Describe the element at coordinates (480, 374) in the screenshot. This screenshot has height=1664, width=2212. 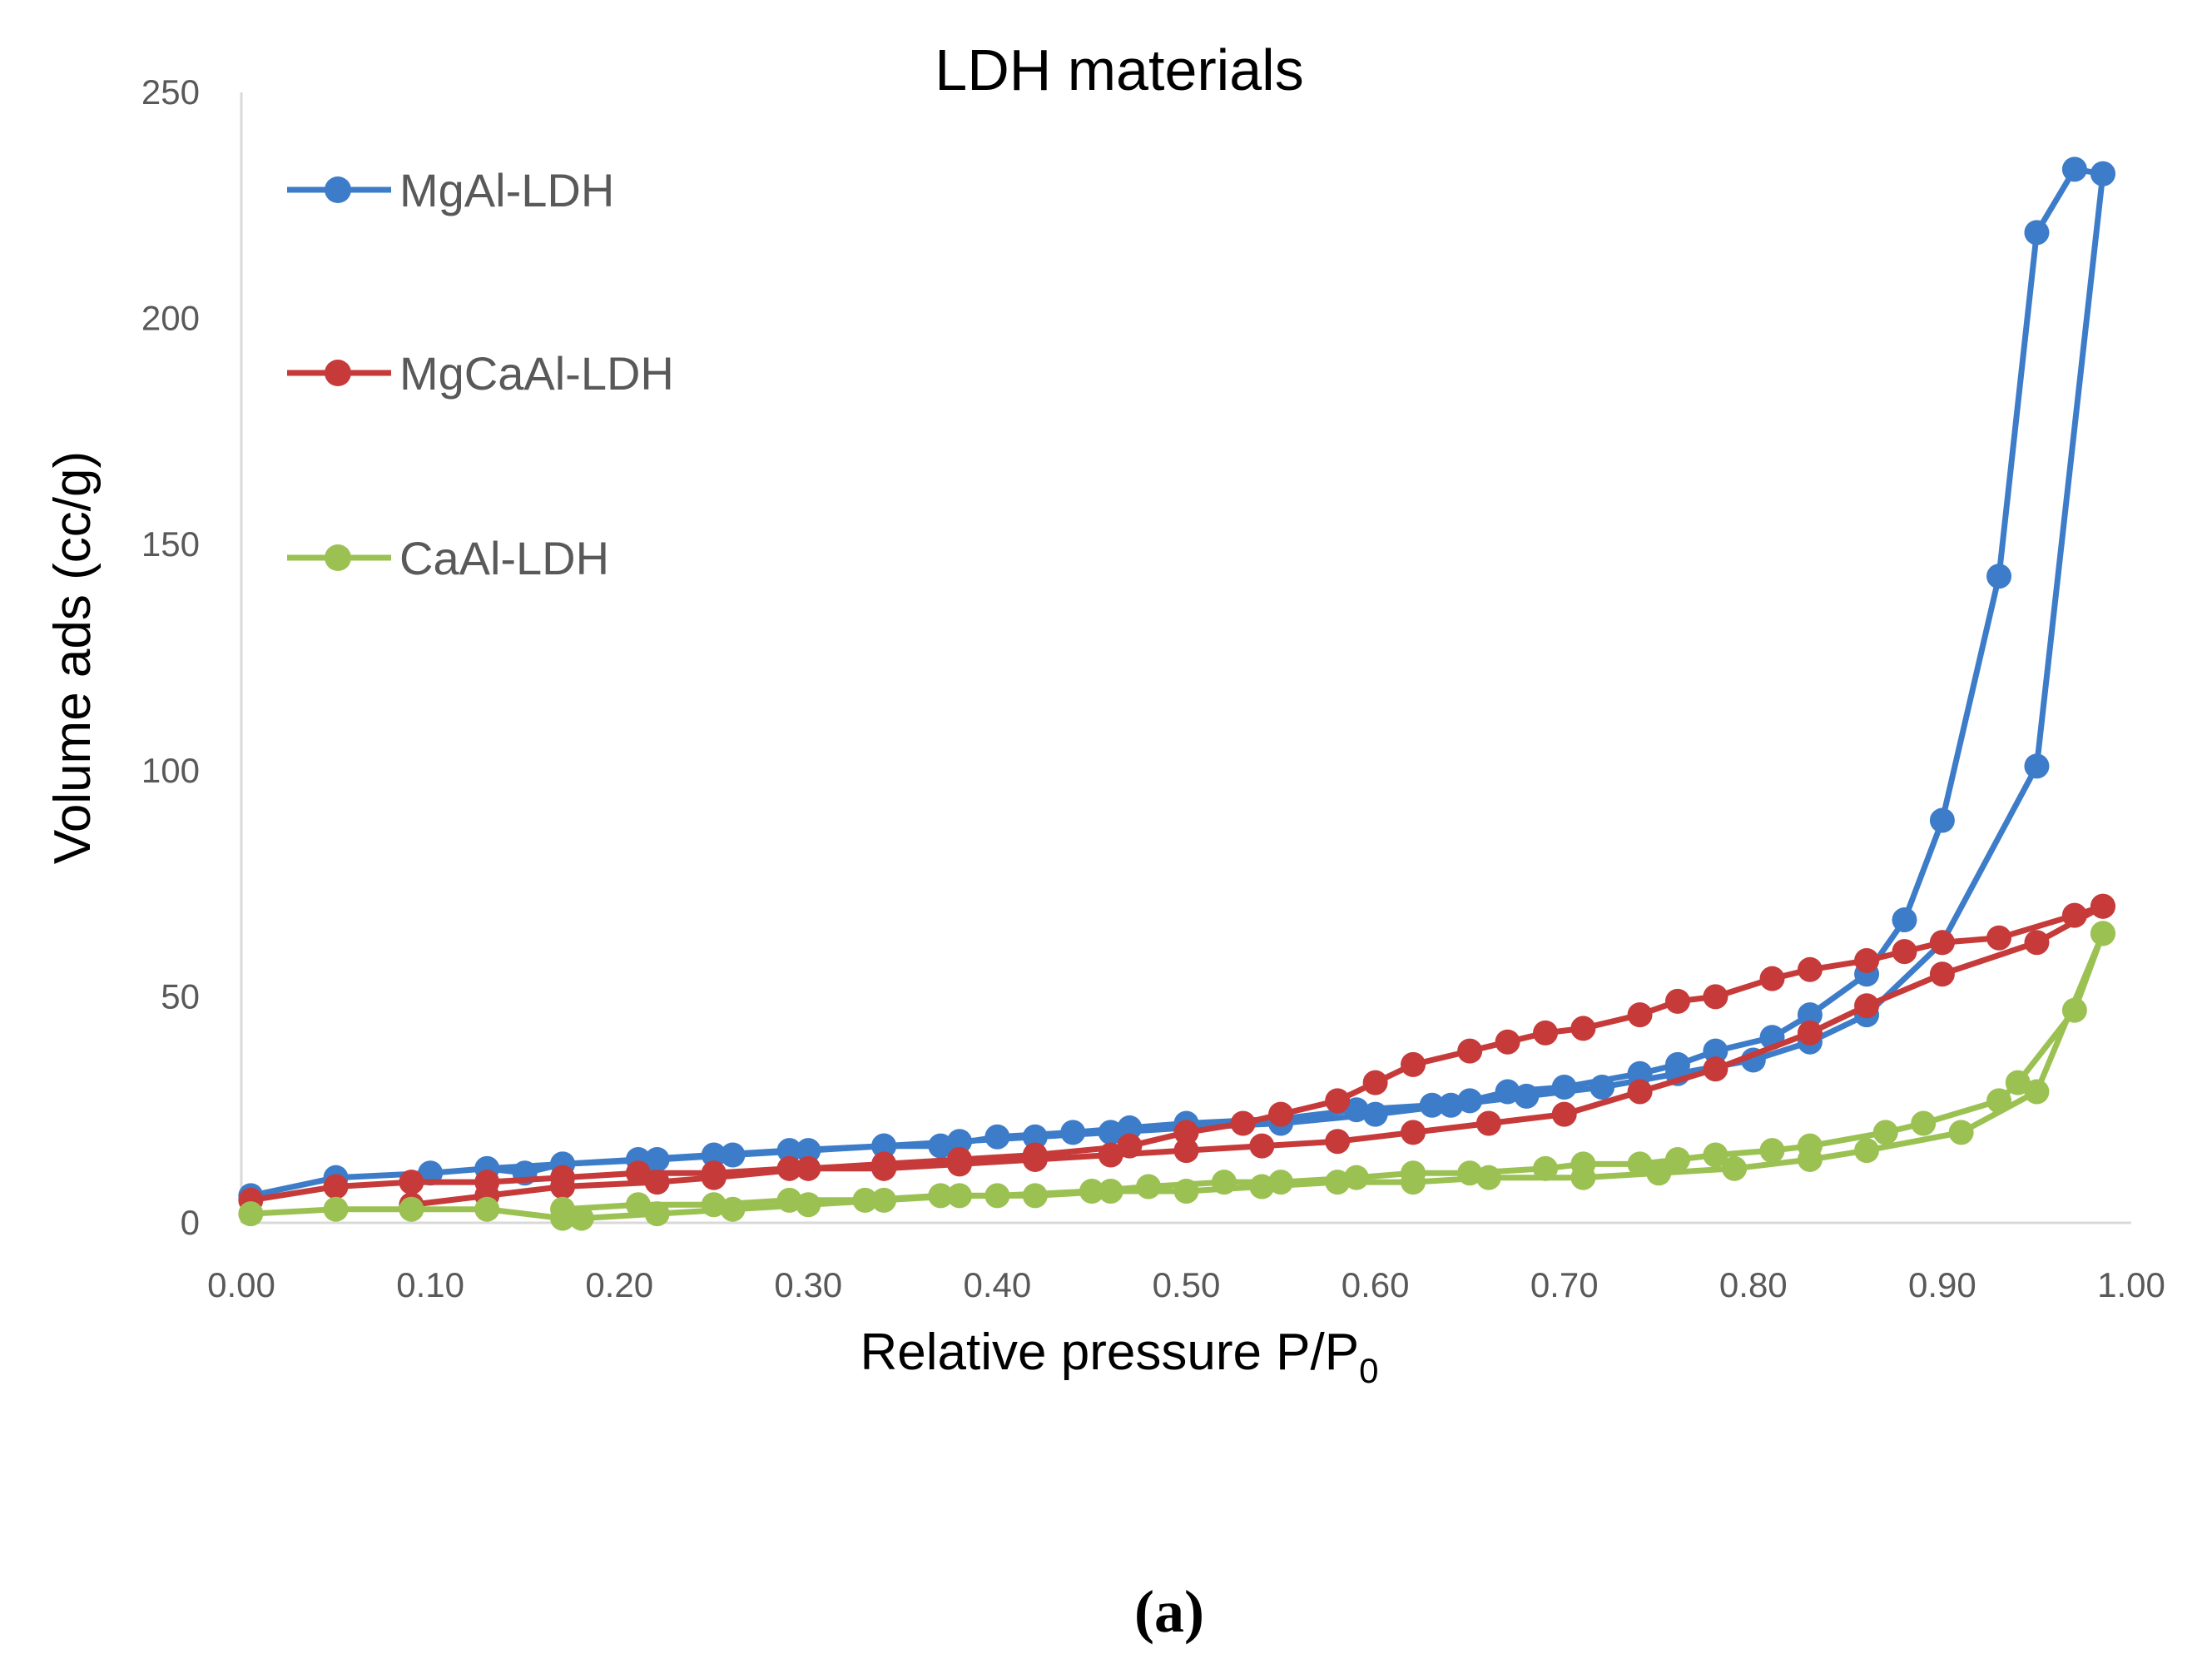
I see `legend: MgAl-LDH MgCaAl-LDH CaAl-LDH` at that location.